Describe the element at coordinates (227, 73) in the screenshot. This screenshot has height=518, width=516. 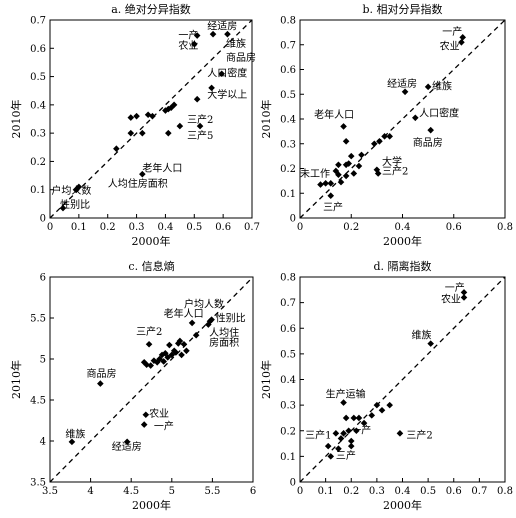
I see `point-annotation: 人口密度` at that location.